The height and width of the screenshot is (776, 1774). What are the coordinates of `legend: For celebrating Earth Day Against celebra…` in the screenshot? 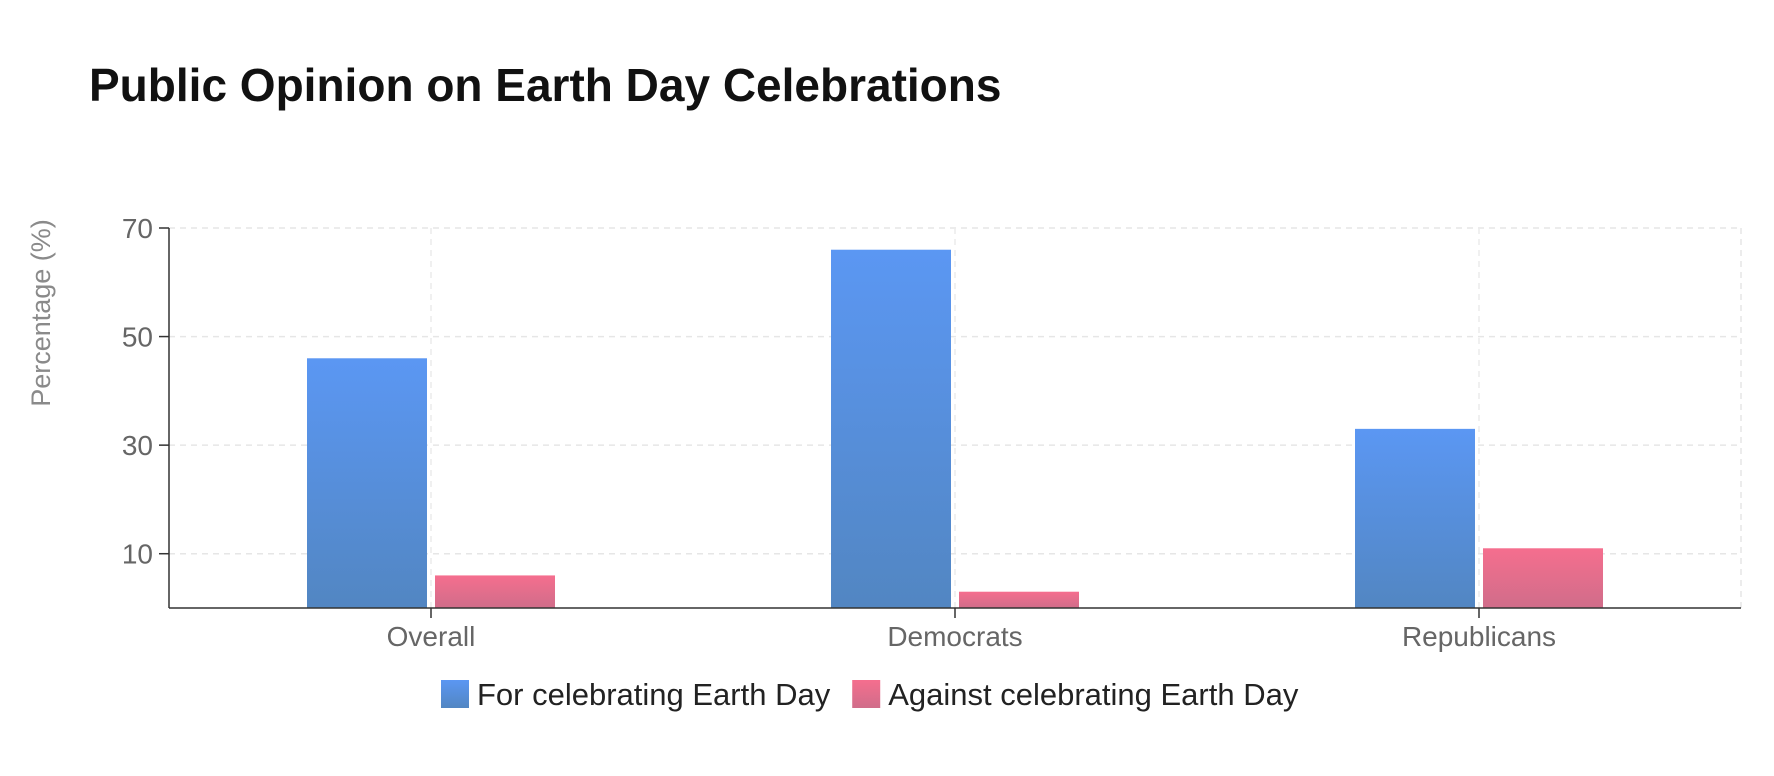 It's located at (870, 694).